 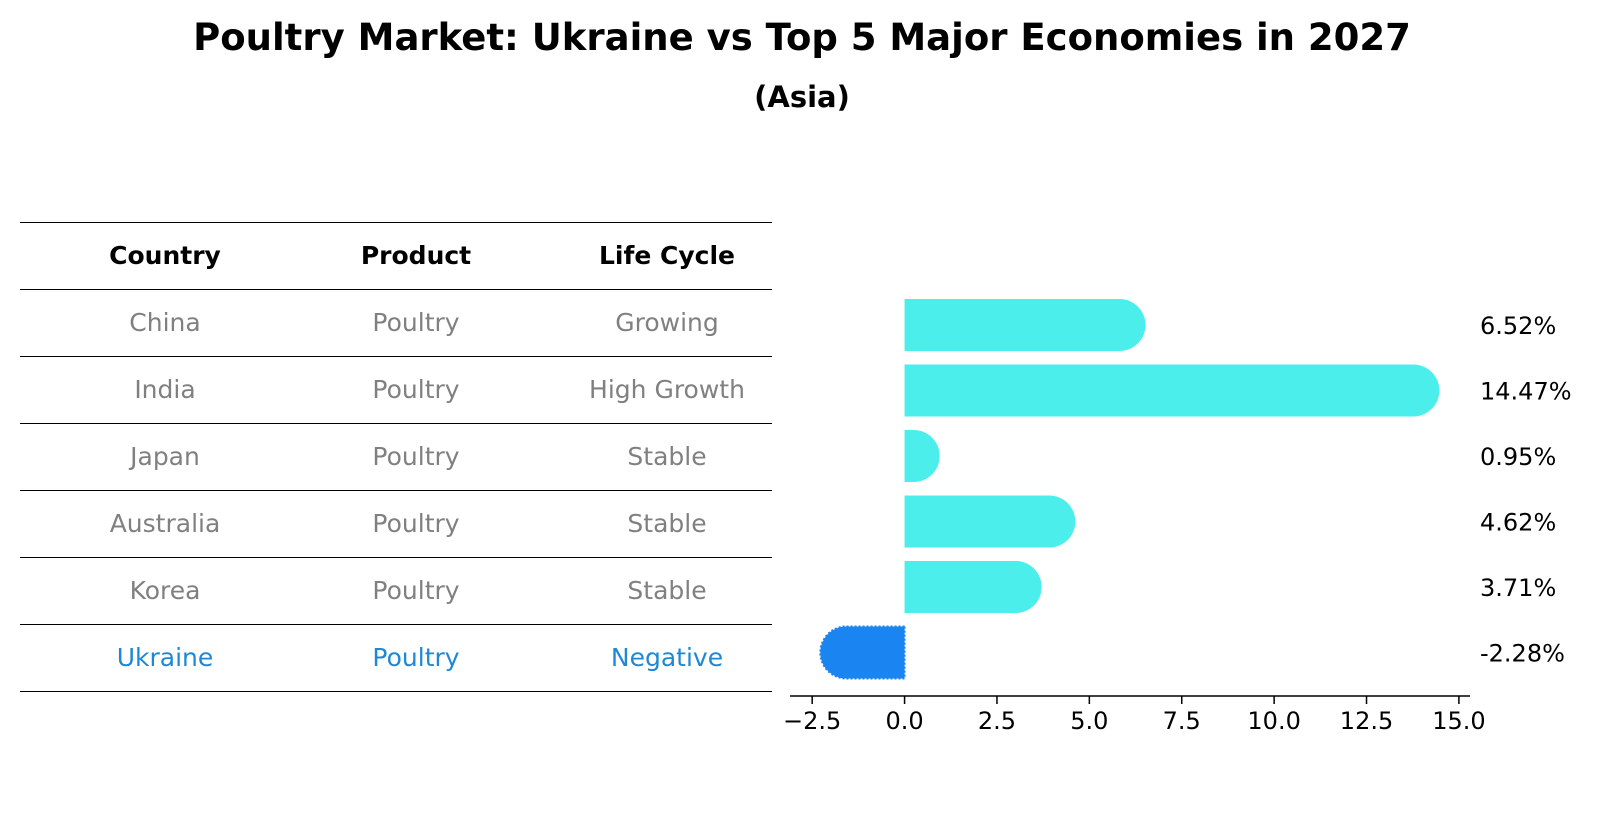 I want to click on life-cycle-cell: Growing, so click(x=667, y=322).